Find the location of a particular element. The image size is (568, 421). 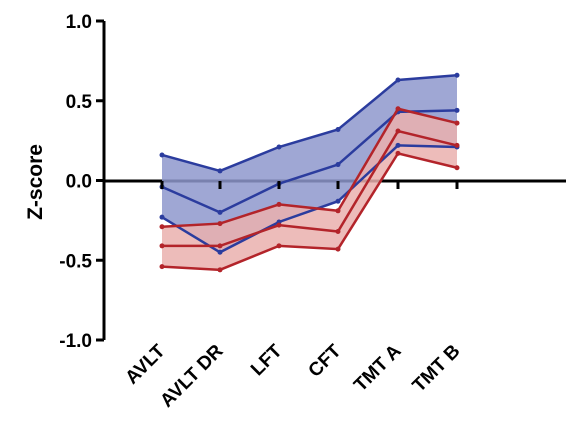

y-ticks: 1.0 0.5 0.0 -0.5 -1.0 is located at coordinates (81, 182).